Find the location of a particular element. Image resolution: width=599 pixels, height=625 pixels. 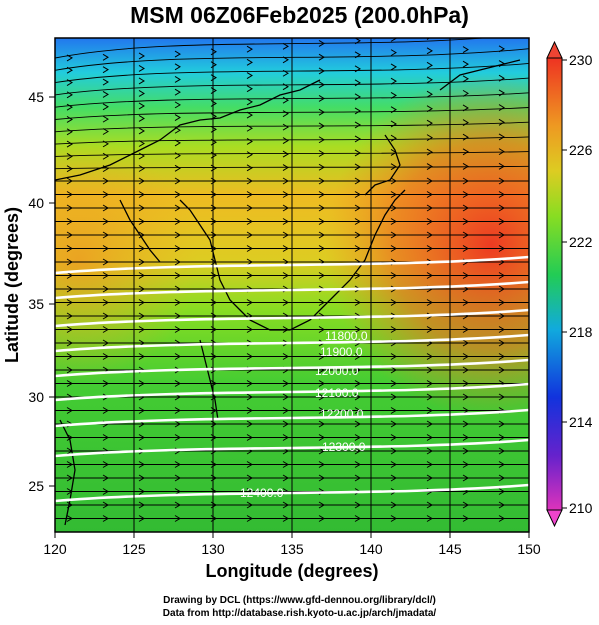

colorbar-tick-label: 226 is located at coordinates (581, 150).